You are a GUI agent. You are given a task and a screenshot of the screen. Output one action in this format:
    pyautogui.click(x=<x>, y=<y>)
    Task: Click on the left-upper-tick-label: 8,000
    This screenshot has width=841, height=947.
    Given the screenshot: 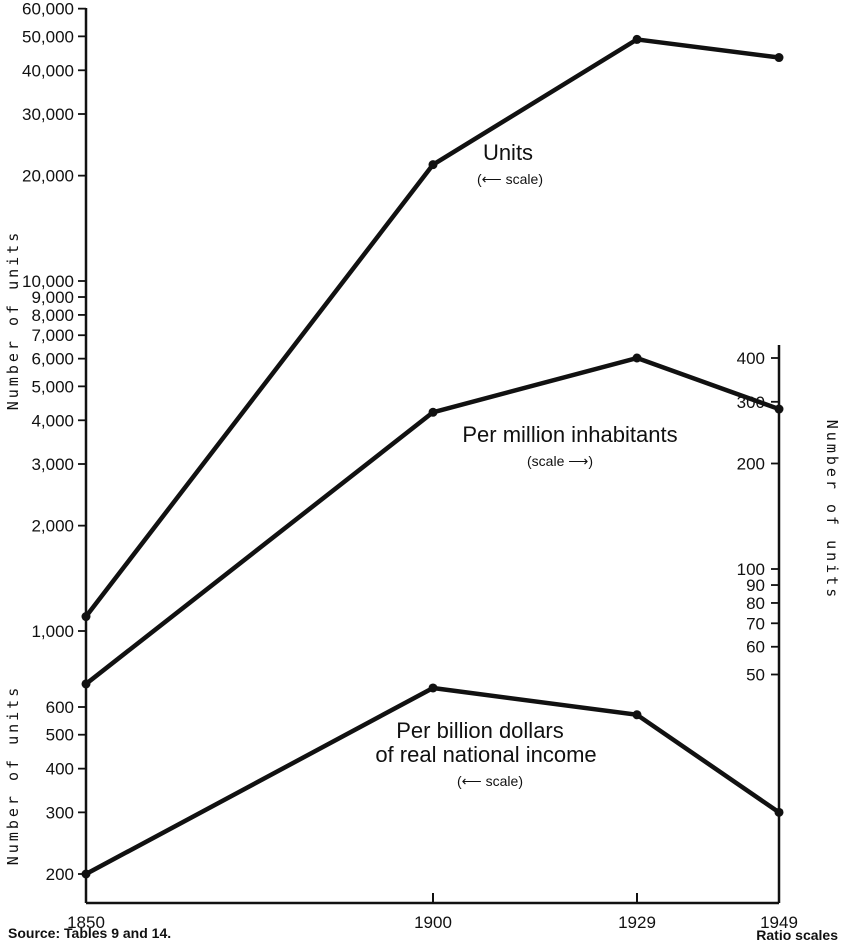 What is the action you would take?
    pyautogui.click(x=52, y=315)
    